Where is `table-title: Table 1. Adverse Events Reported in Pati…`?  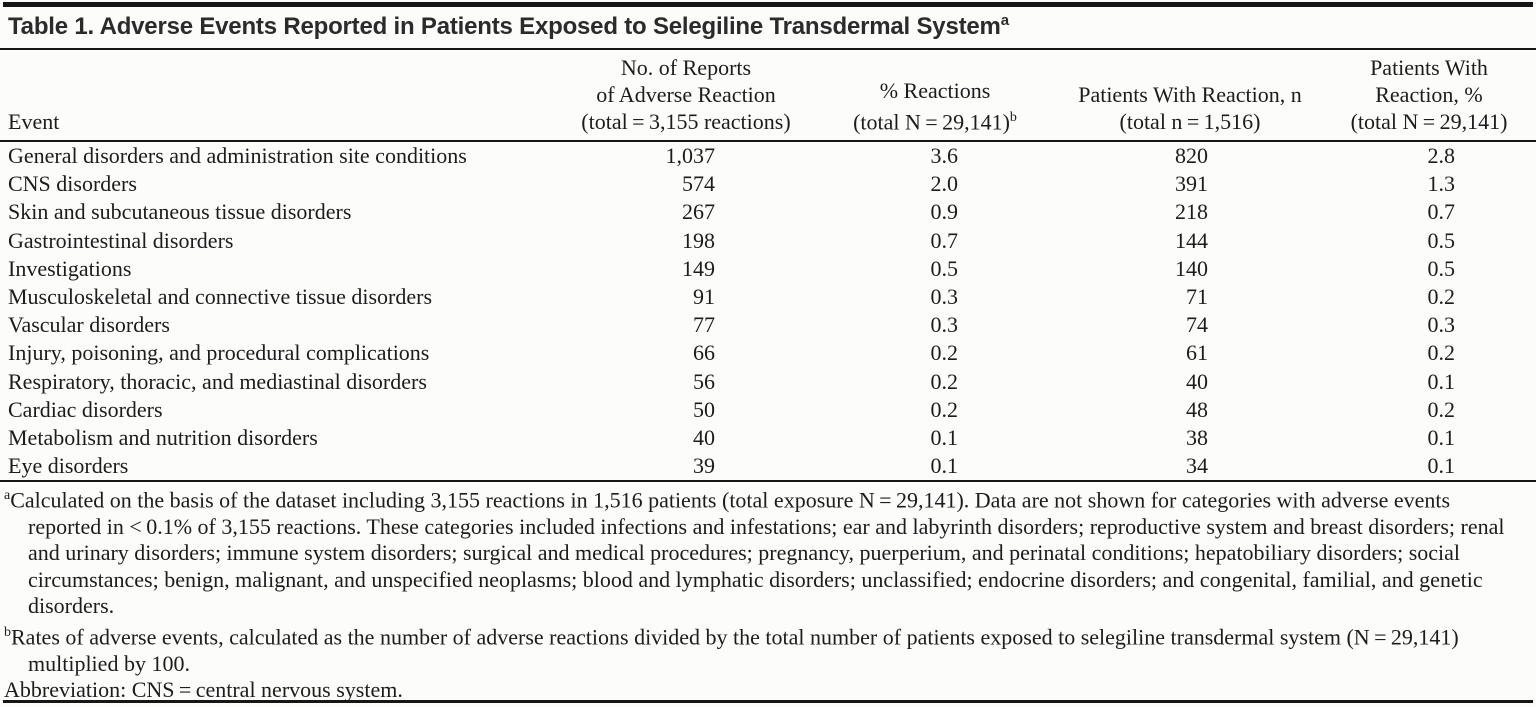
table-title: Table 1. Adverse Events Reported in Pati… is located at coordinates (768, 26).